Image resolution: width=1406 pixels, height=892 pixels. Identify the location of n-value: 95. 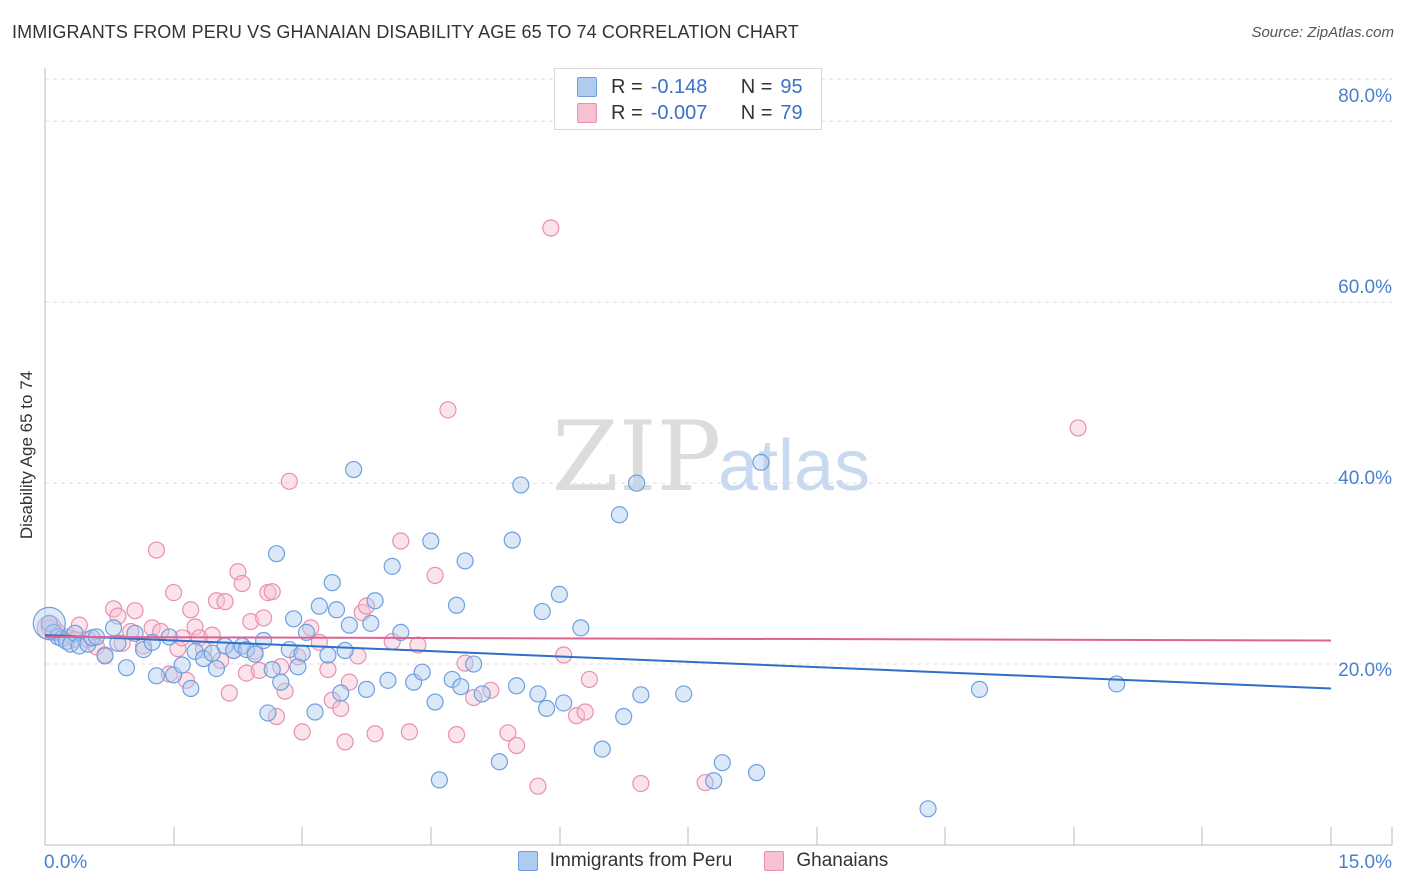
(791, 86).